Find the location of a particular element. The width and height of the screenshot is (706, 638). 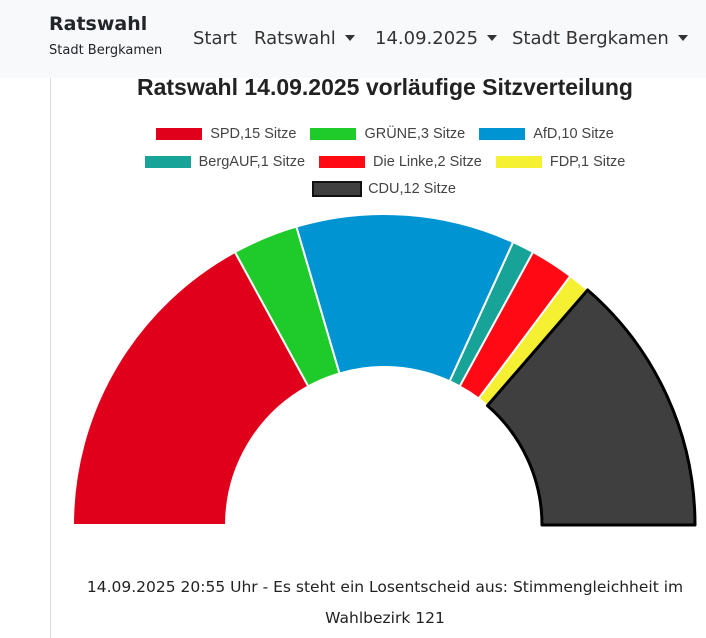

nav-city-dropdown: Stadt Bergkamen is located at coordinates (600, 39).